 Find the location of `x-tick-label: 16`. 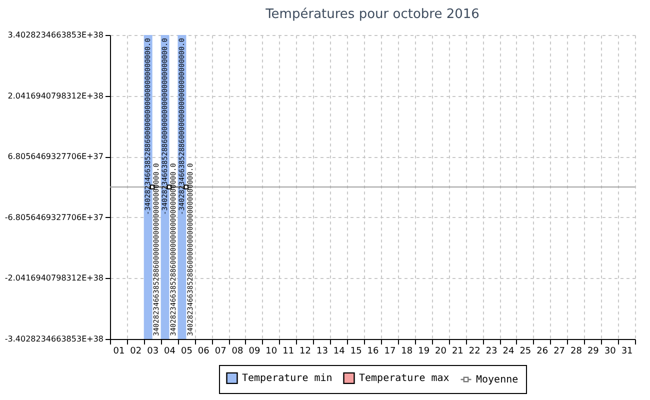

x-tick-label: 16 is located at coordinates (373, 351).